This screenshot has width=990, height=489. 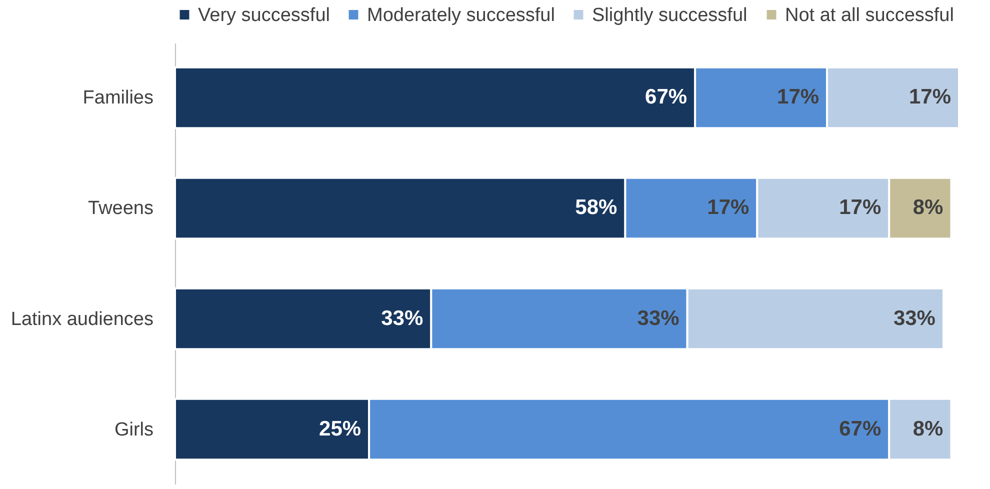 I want to click on y-tick-label: Girls, so click(x=134, y=429).